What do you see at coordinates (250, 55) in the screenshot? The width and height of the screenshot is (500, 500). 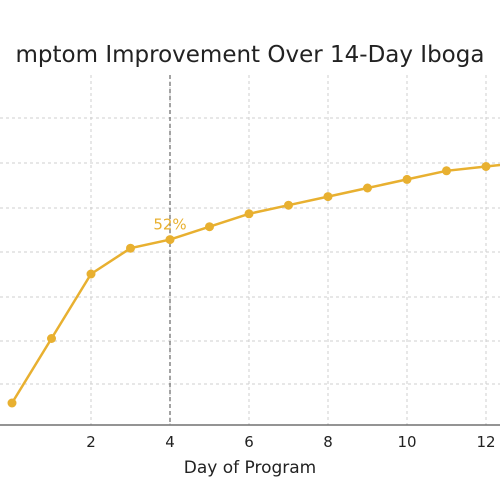 I see `chart-title: mptom Improvement Over 14-Day Iboga` at bounding box center [250, 55].